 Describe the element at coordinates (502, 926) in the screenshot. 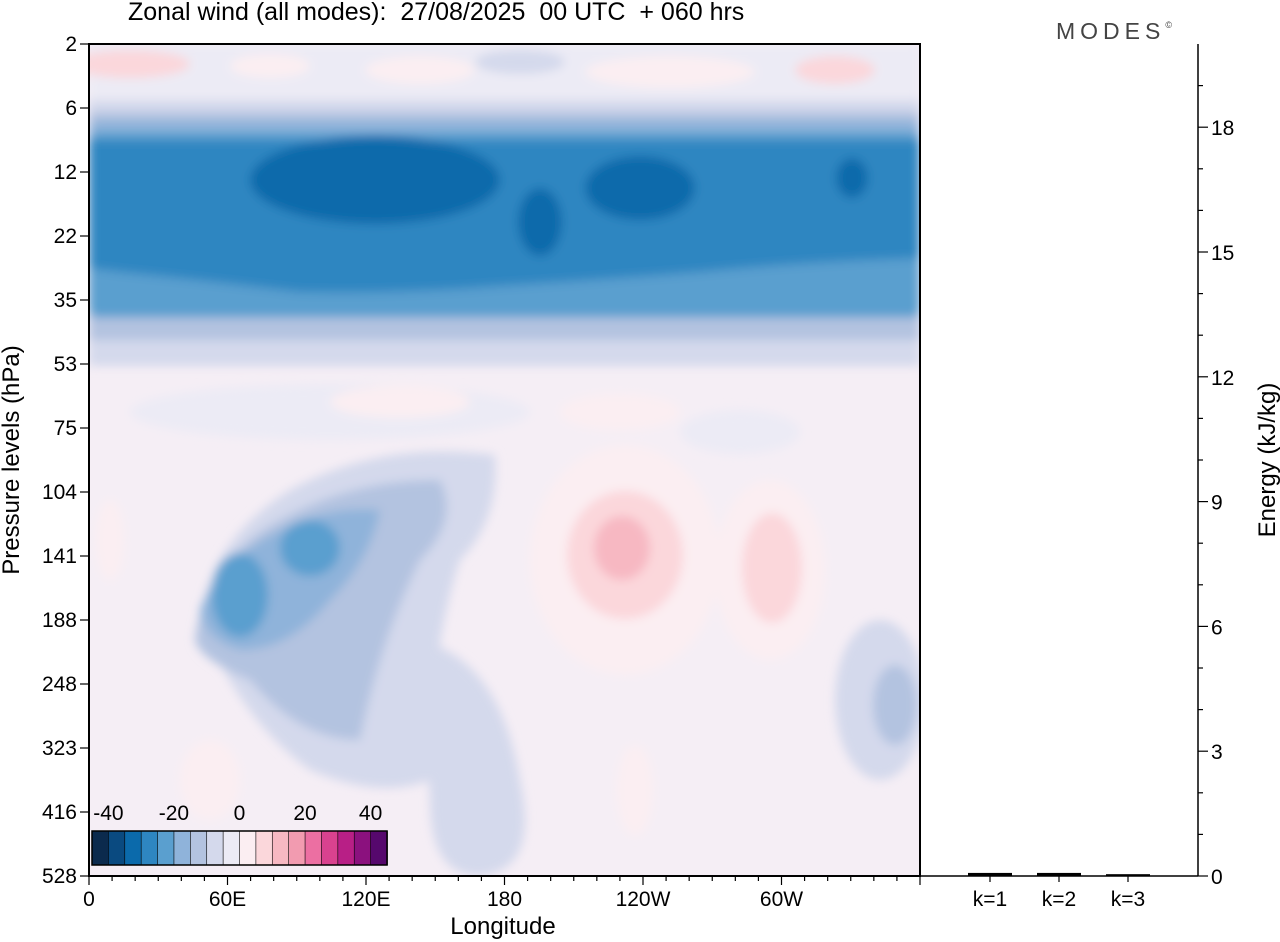

I see `x-axis-title: Longitude` at that location.